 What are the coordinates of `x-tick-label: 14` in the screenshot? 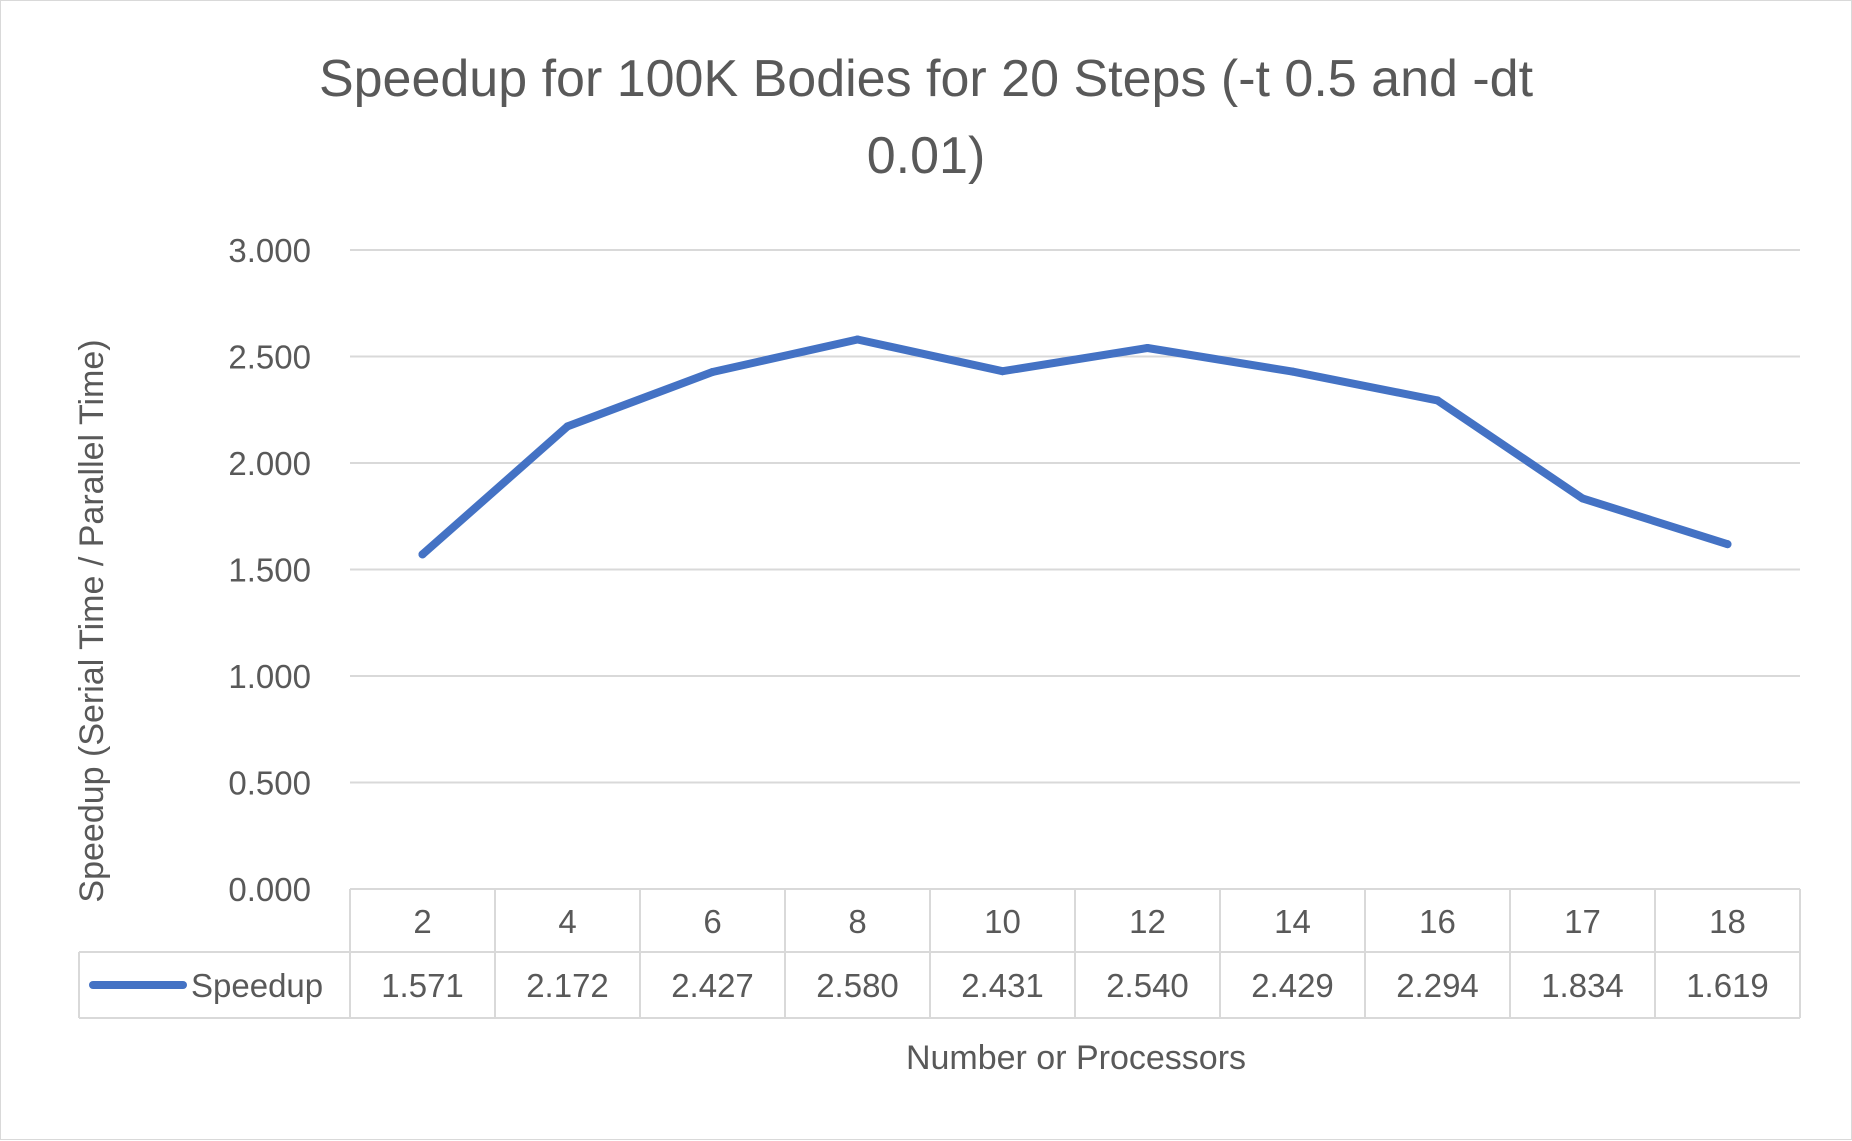 It's located at (1292, 921).